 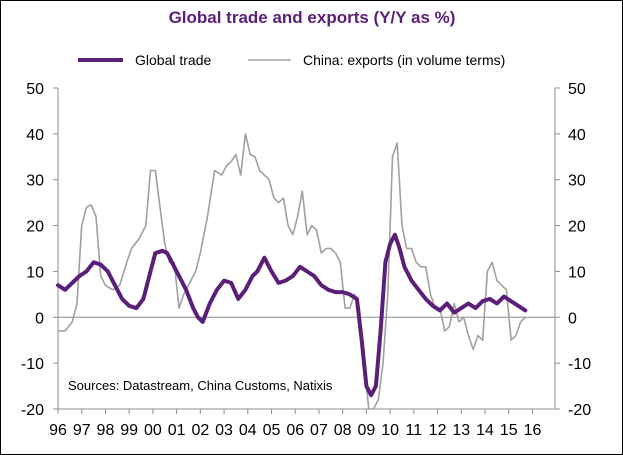 What do you see at coordinates (35, 272) in the screenshot?
I see `y-tick-label-left: 10` at bounding box center [35, 272].